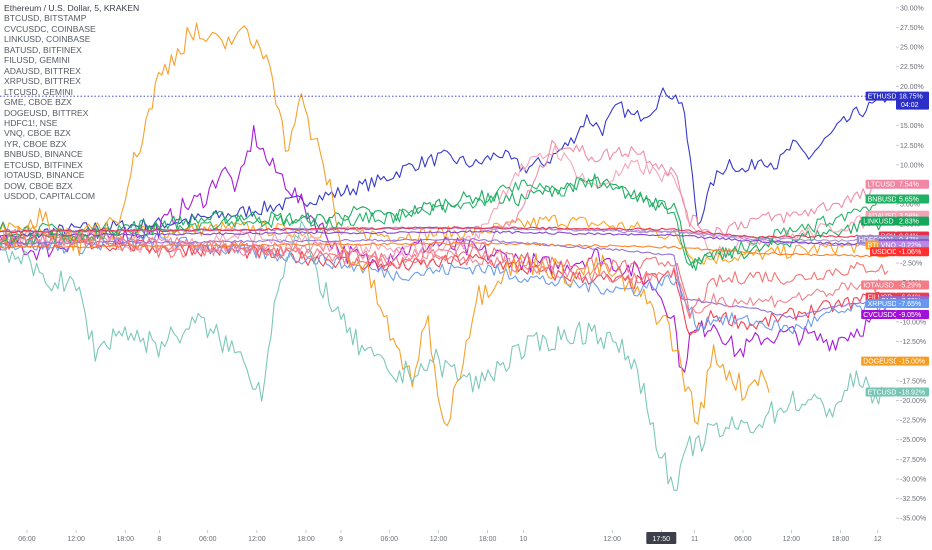  I want to click on y-tick-label: -12.50%, so click(913, 342).